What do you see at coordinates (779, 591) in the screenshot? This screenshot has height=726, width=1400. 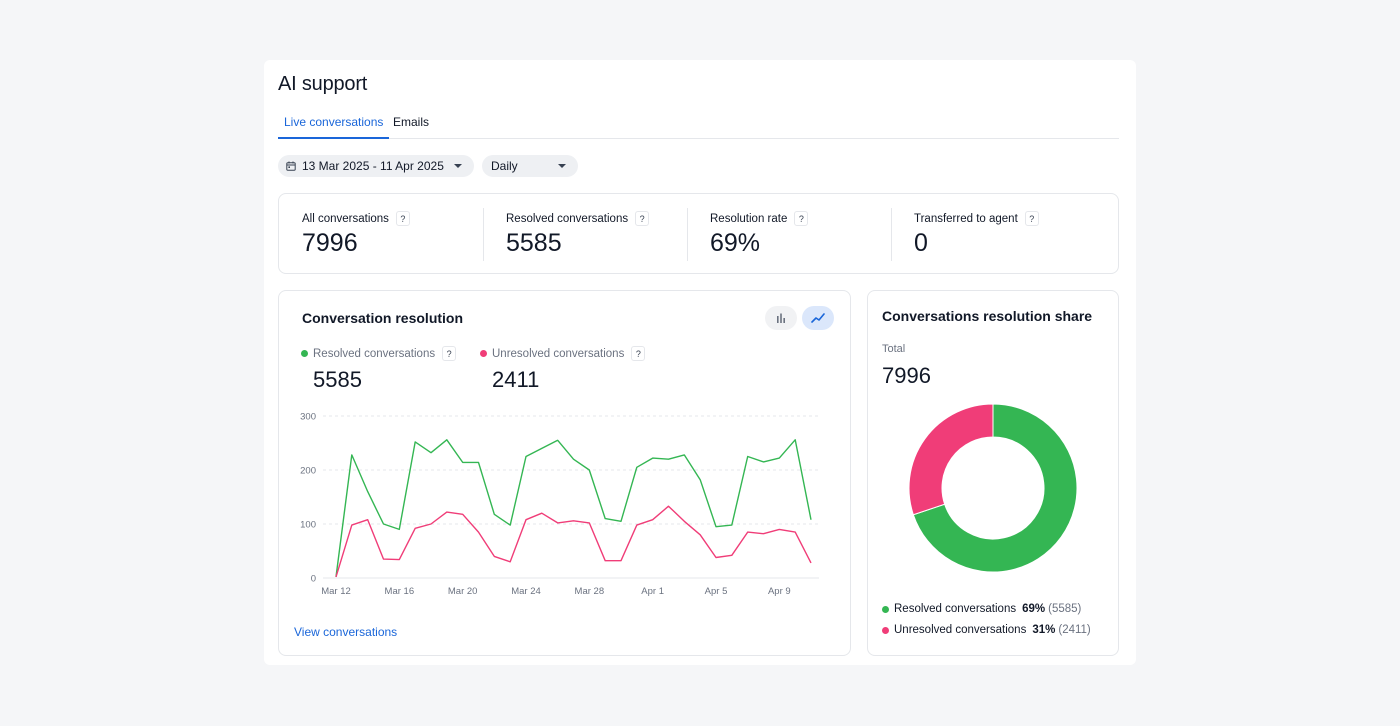 I see `x-tick-label: Apr 9` at bounding box center [779, 591].